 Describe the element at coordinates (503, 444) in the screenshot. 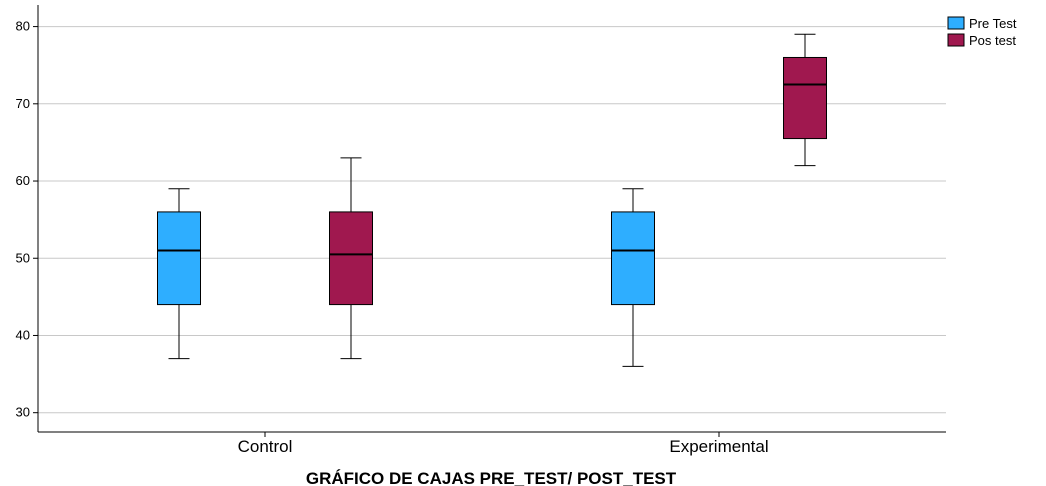

I see `x-axis-categories: Control Experimental` at that location.